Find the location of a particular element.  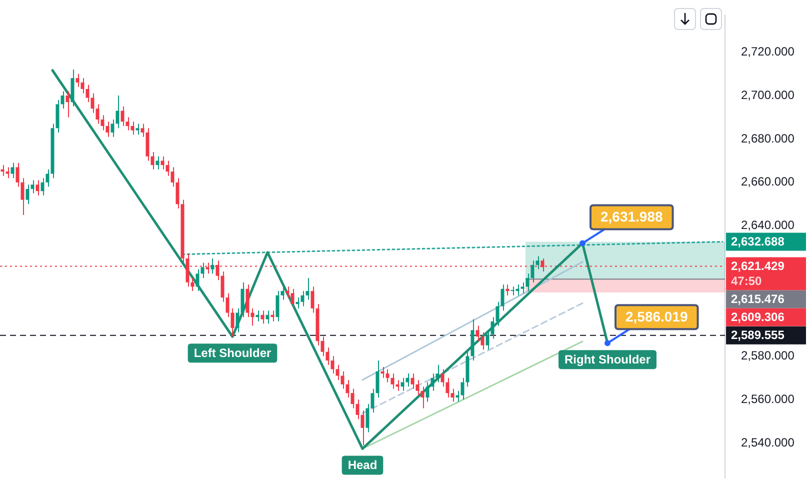

annotation: Left Shoulder is located at coordinates (233, 353).